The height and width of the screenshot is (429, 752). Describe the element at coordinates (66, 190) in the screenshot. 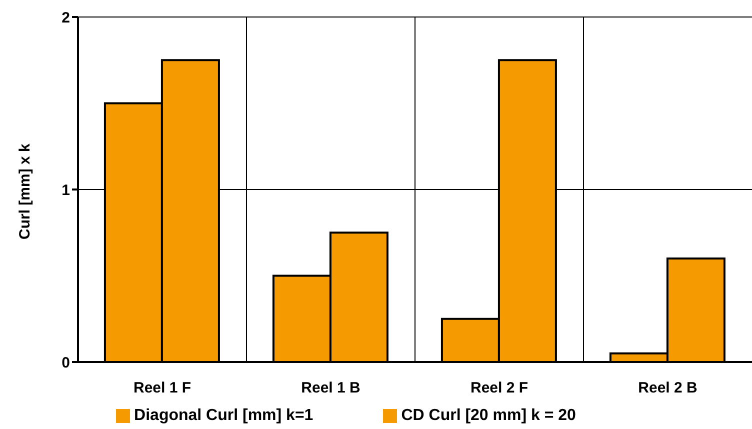

I see `y-tick-label: 1` at that location.